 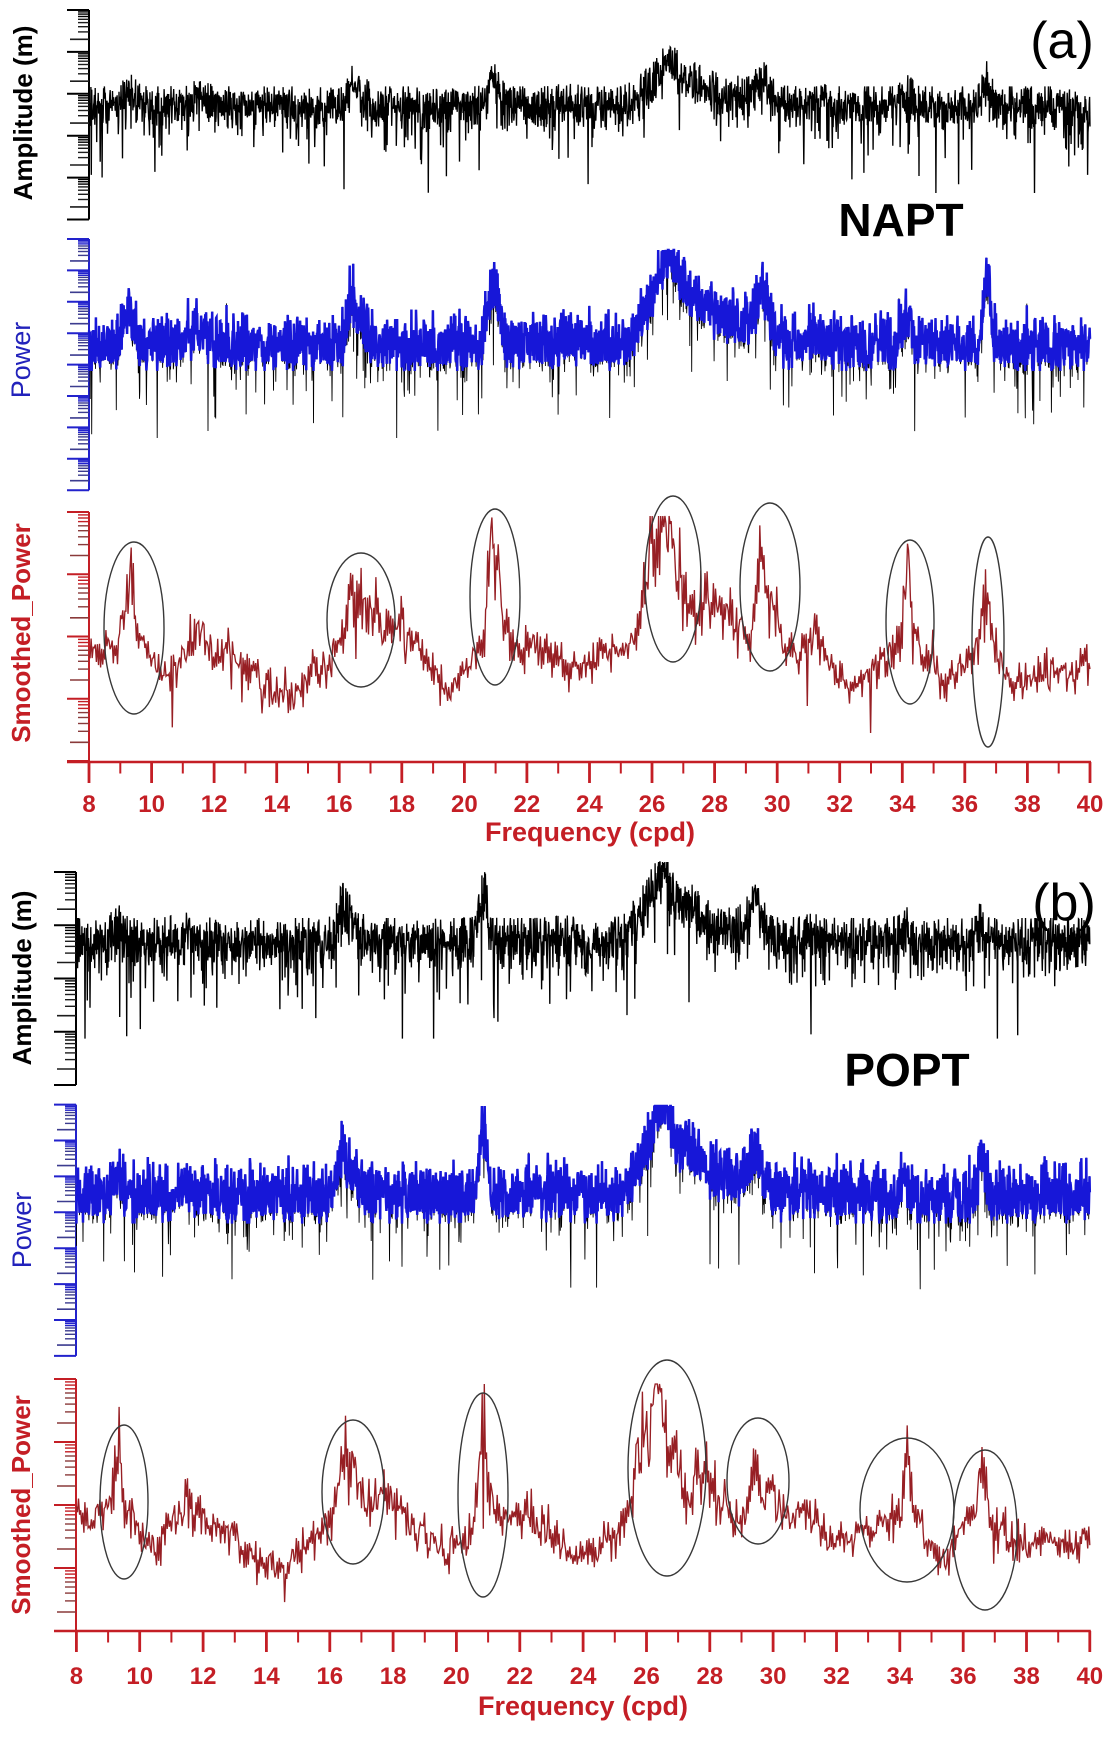 What do you see at coordinates (906, 1070) in the screenshot?
I see `svg-text: POPT` at bounding box center [906, 1070].